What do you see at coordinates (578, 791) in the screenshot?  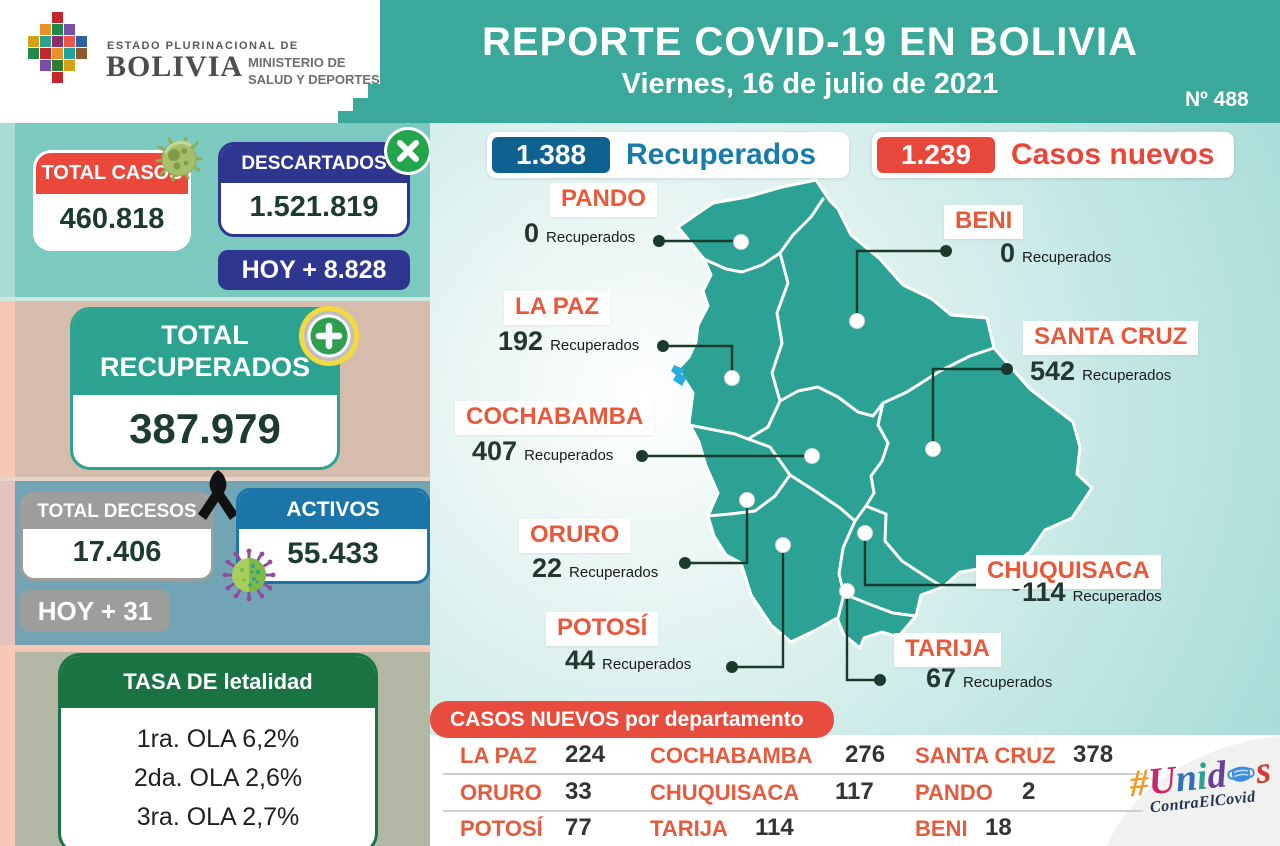 I see `table-value: 33` at bounding box center [578, 791].